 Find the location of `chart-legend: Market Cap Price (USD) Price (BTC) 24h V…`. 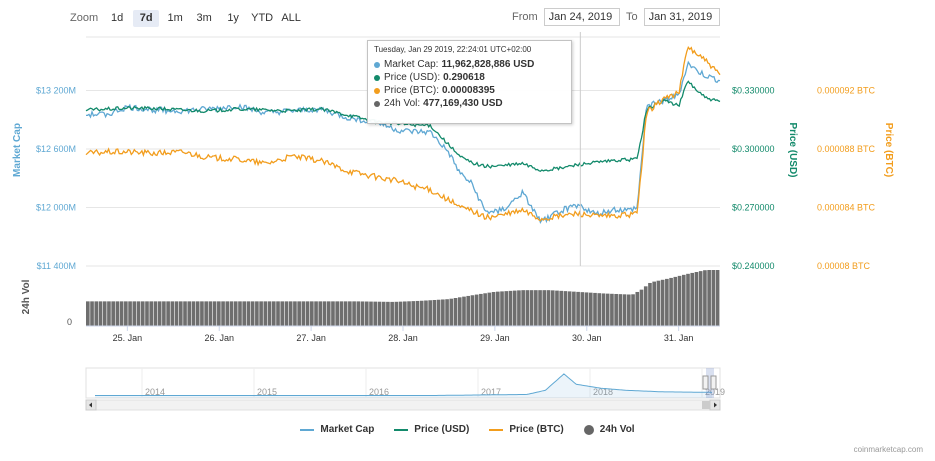

chart-legend: Market Cap Price (USD) Price (BTC) 24h V… is located at coordinates (467, 429).